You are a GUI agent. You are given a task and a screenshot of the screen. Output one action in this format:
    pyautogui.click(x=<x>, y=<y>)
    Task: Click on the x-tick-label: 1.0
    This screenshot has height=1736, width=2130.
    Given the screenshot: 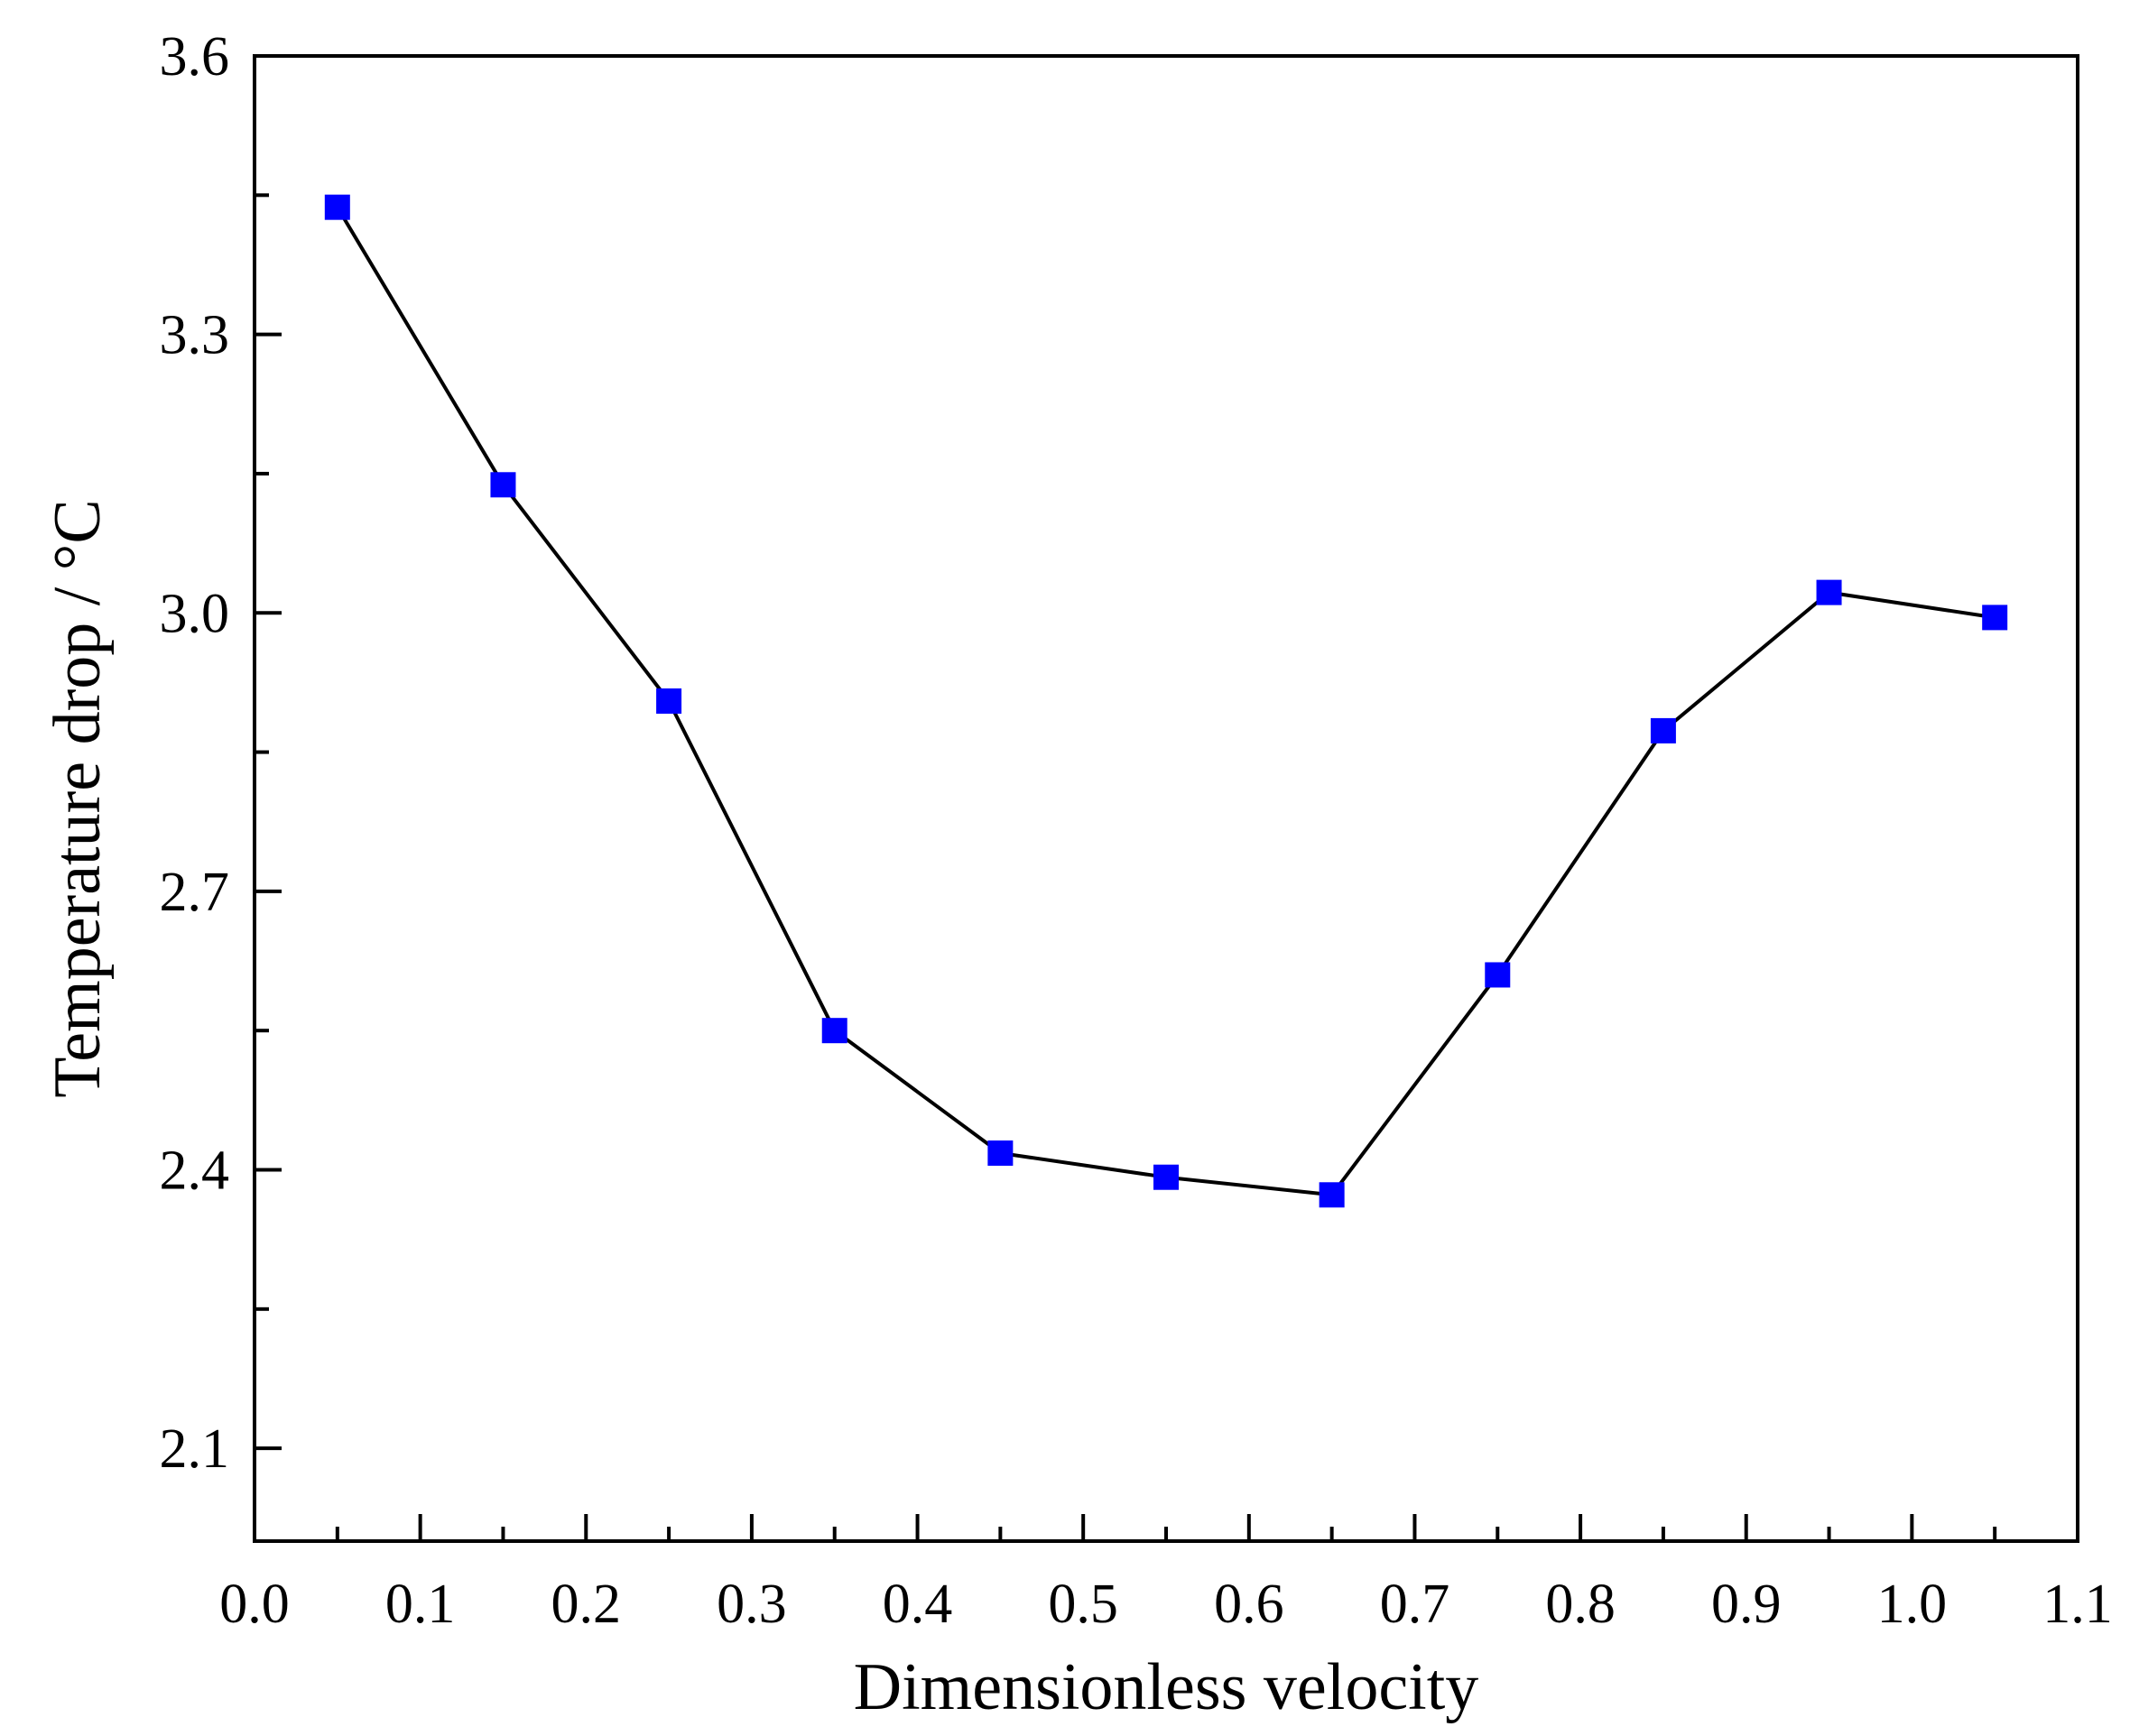 What is the action you would take?
    pyautogui.click(x=1913, y=1605)
    